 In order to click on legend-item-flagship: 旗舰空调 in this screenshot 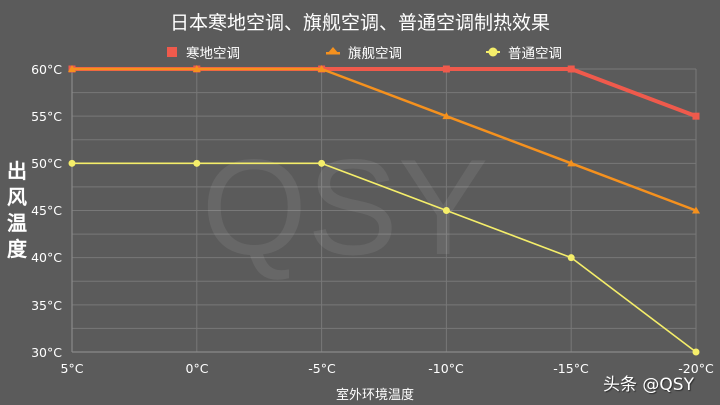, I will do `click(364, 52)`.